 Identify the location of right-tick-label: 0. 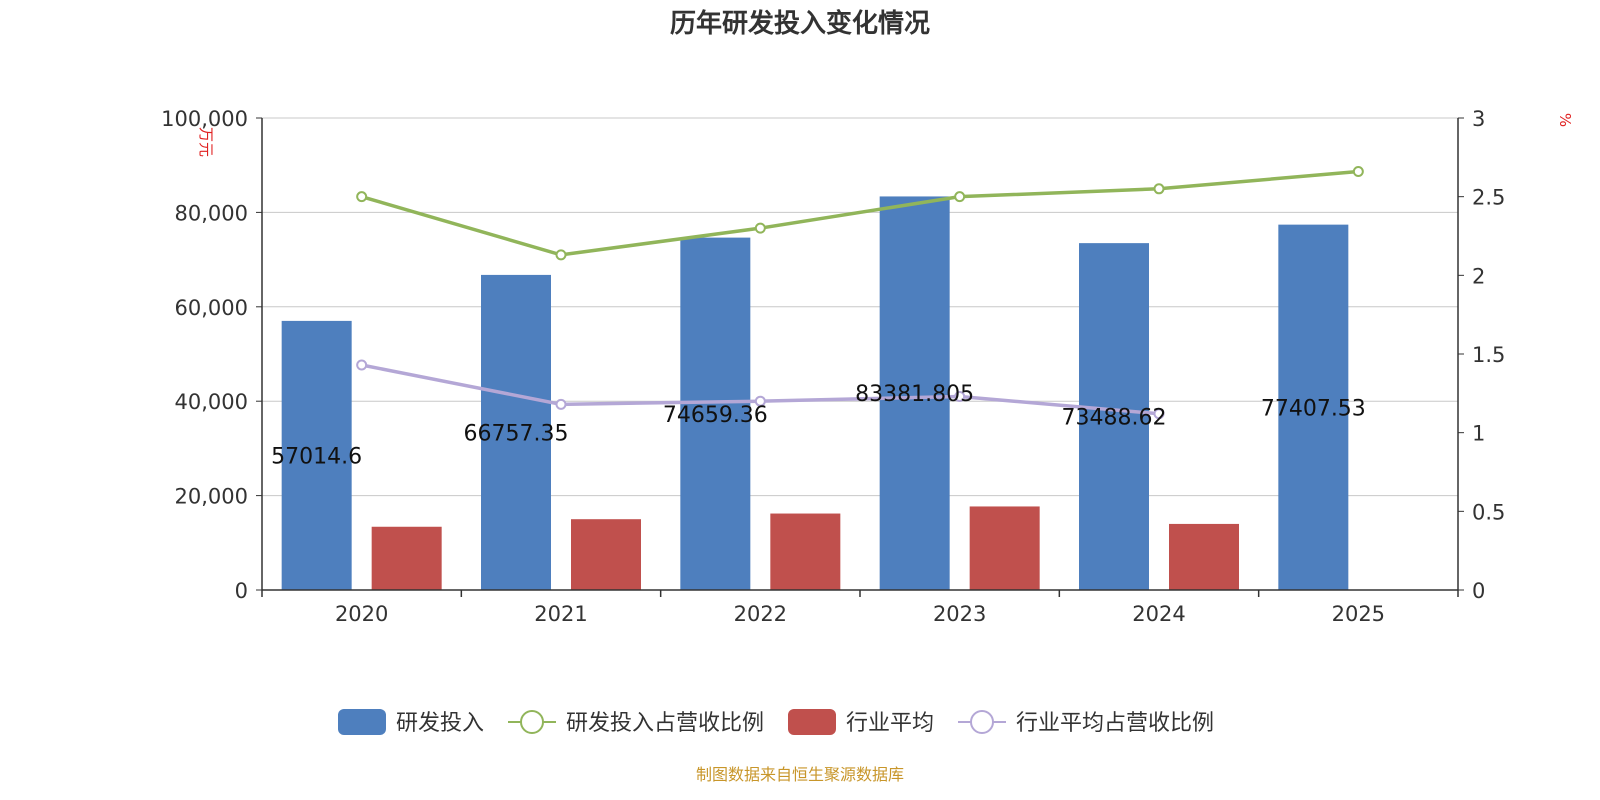
(1478, 591).